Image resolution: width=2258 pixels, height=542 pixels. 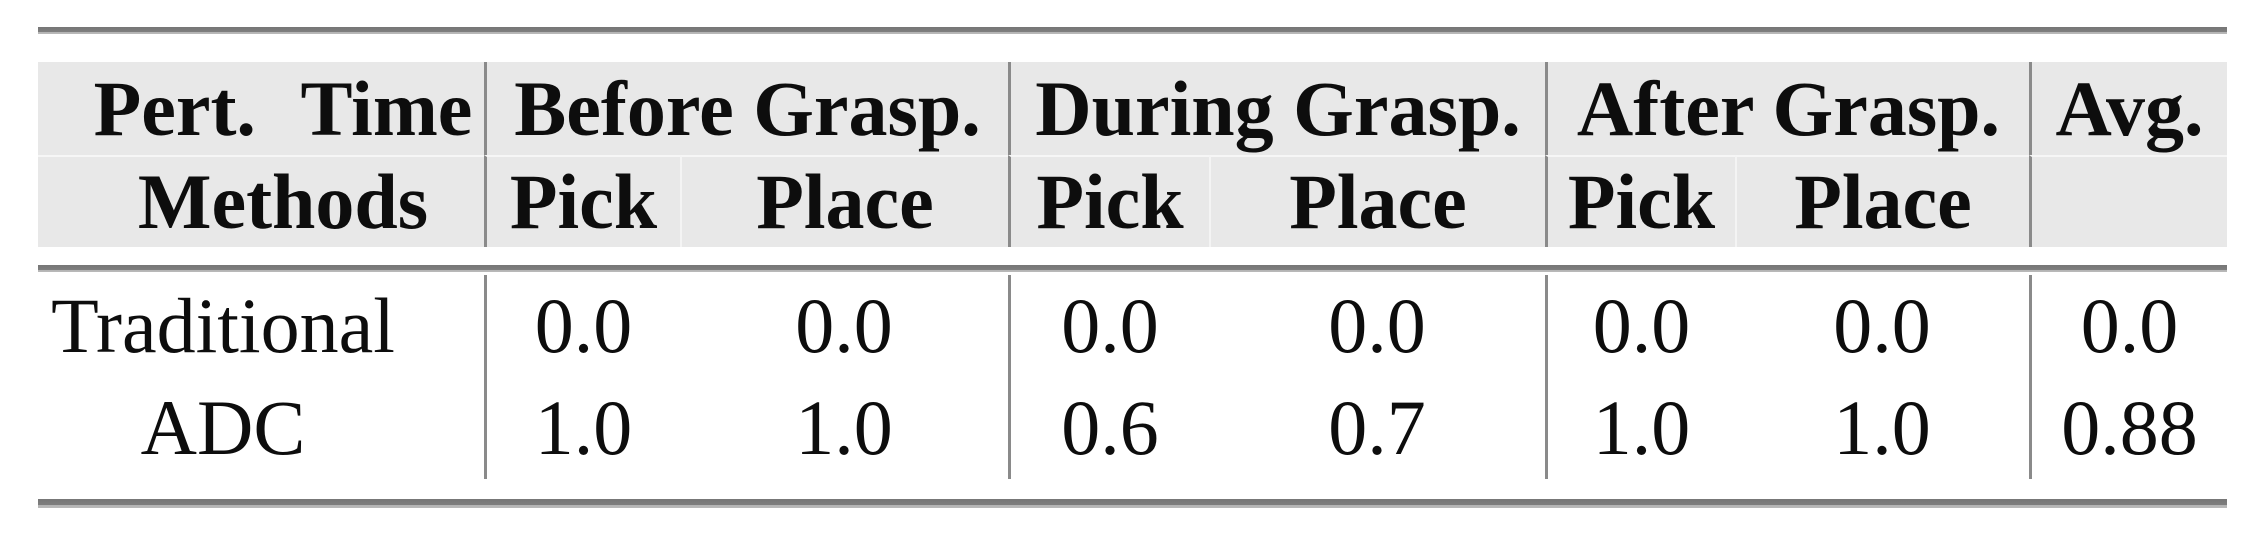 What do you see at coordinates (582, 326) in the screenshot?
I see `cell-traditional-before-pick: 0.0` at bounding box center [582, 326].